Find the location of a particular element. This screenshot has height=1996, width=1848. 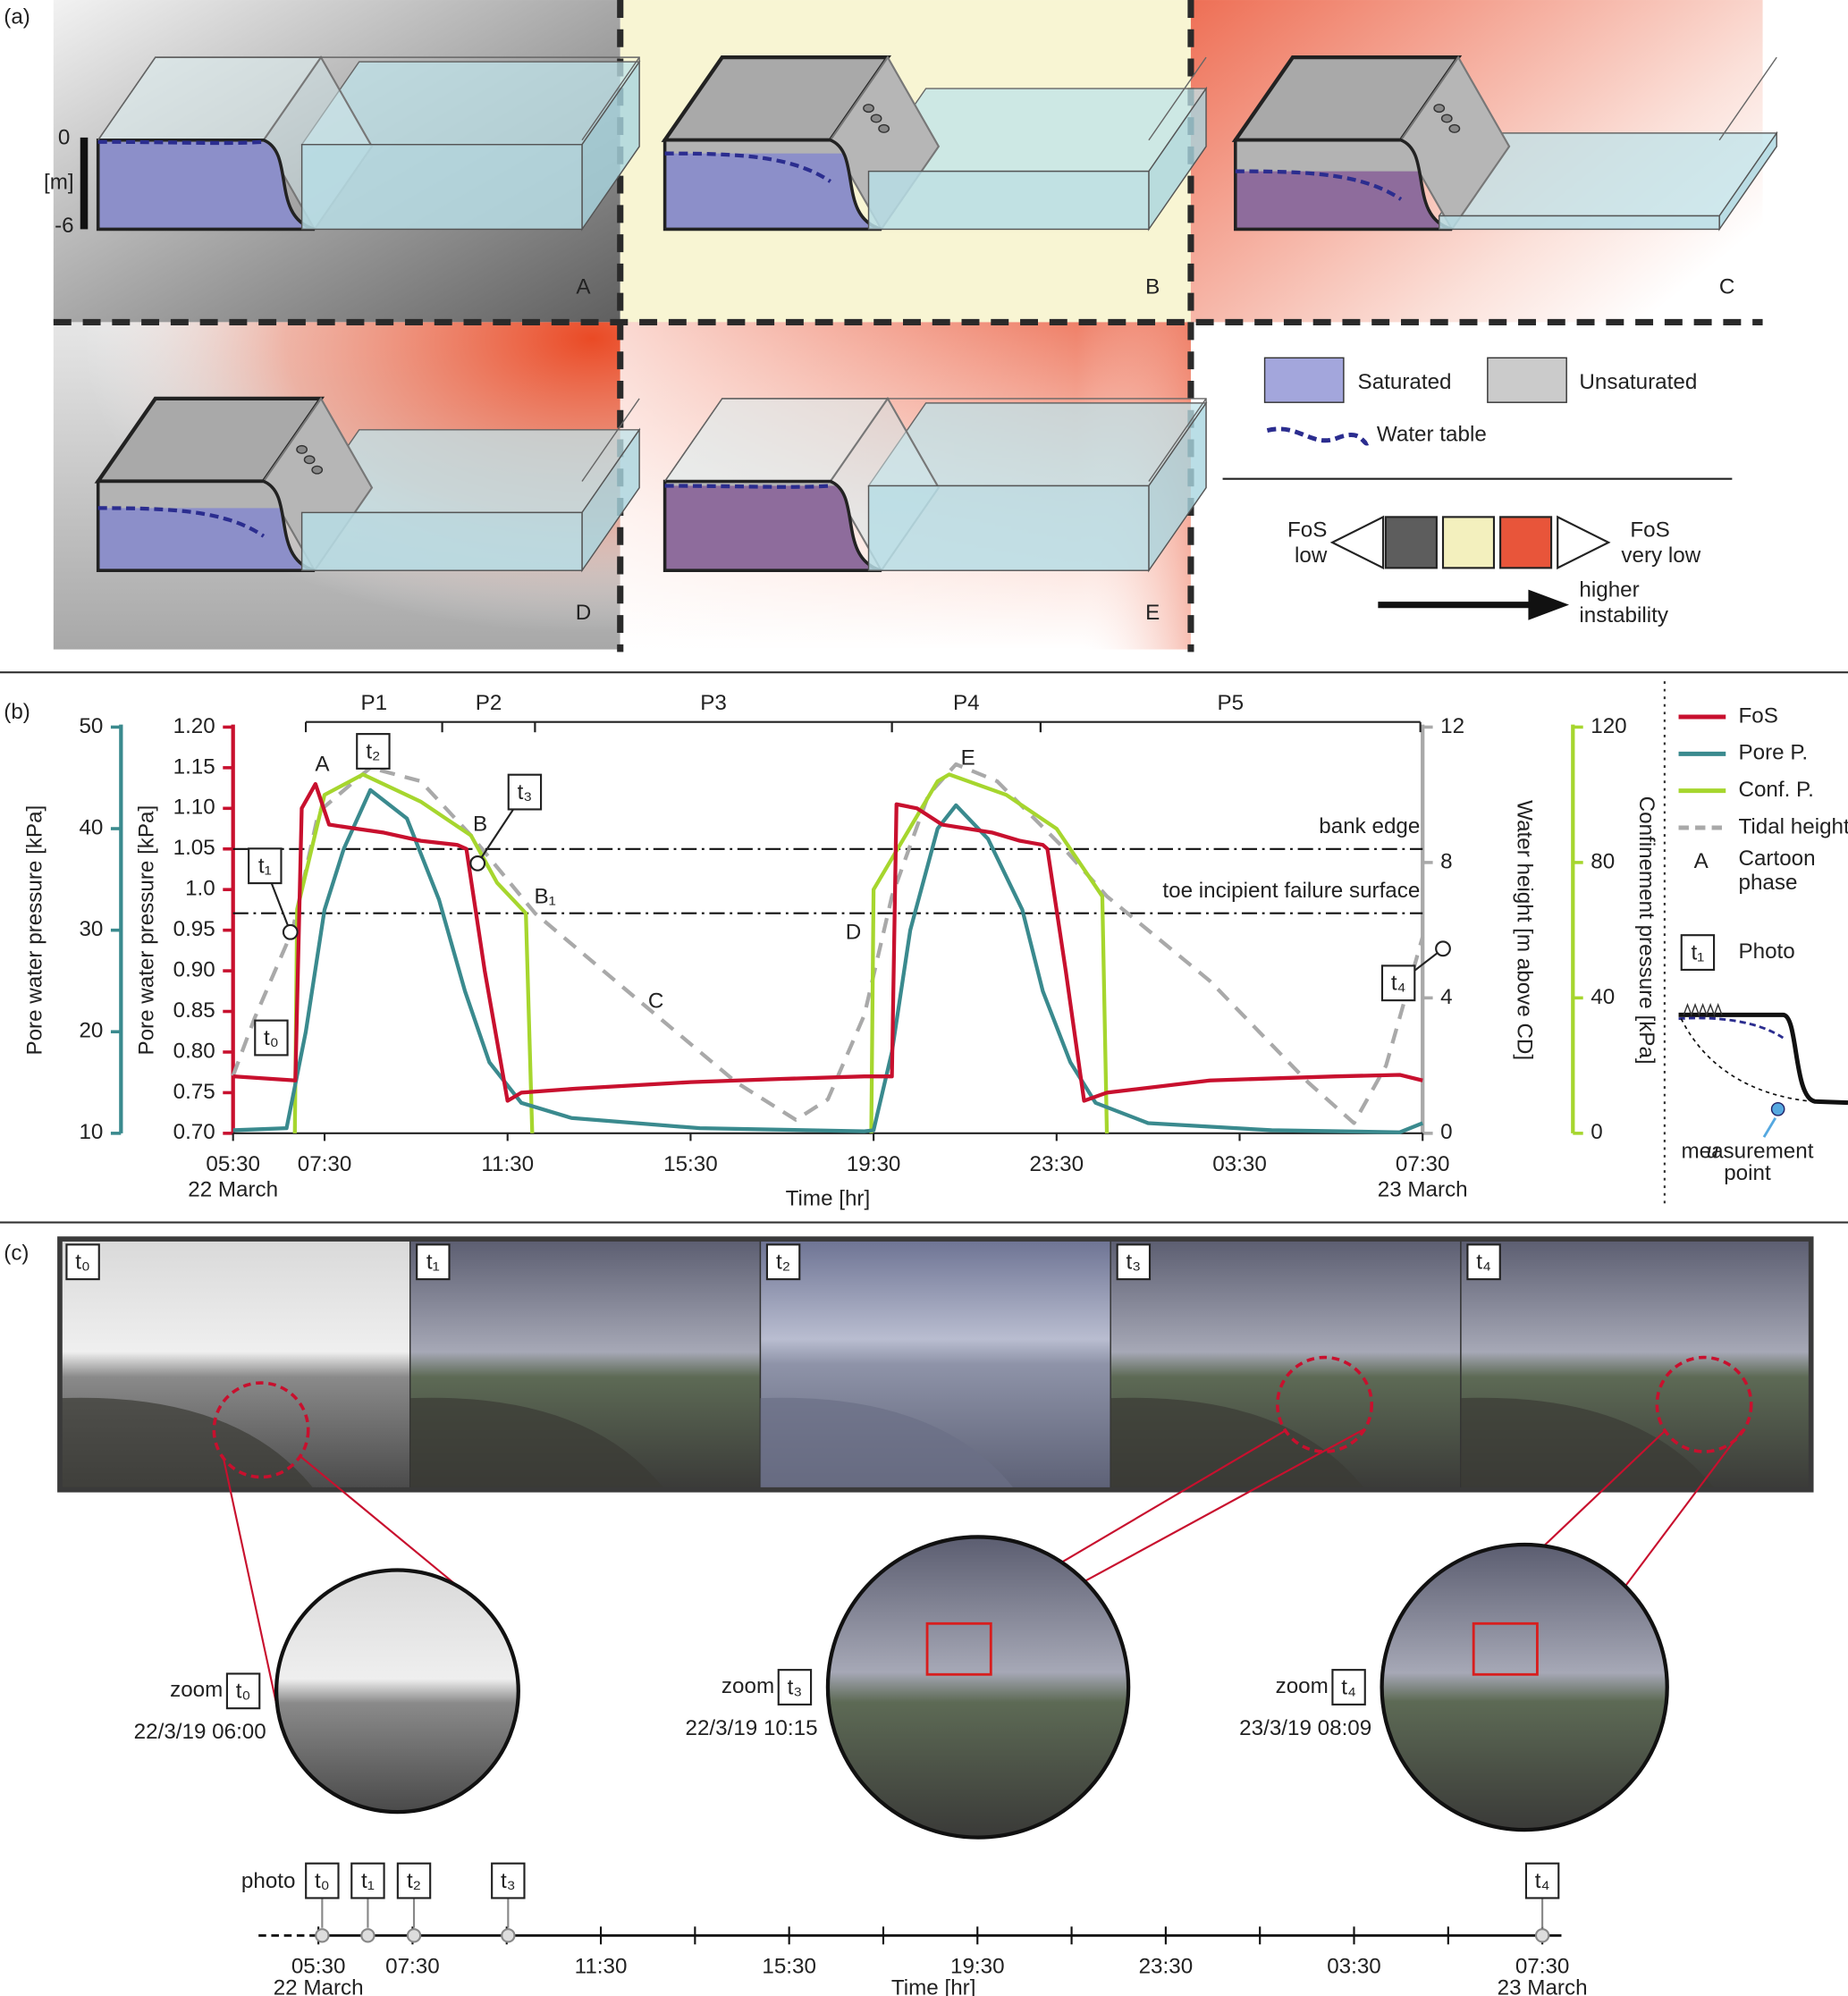

phase-point-label: E is located at coordinates (968, 757).